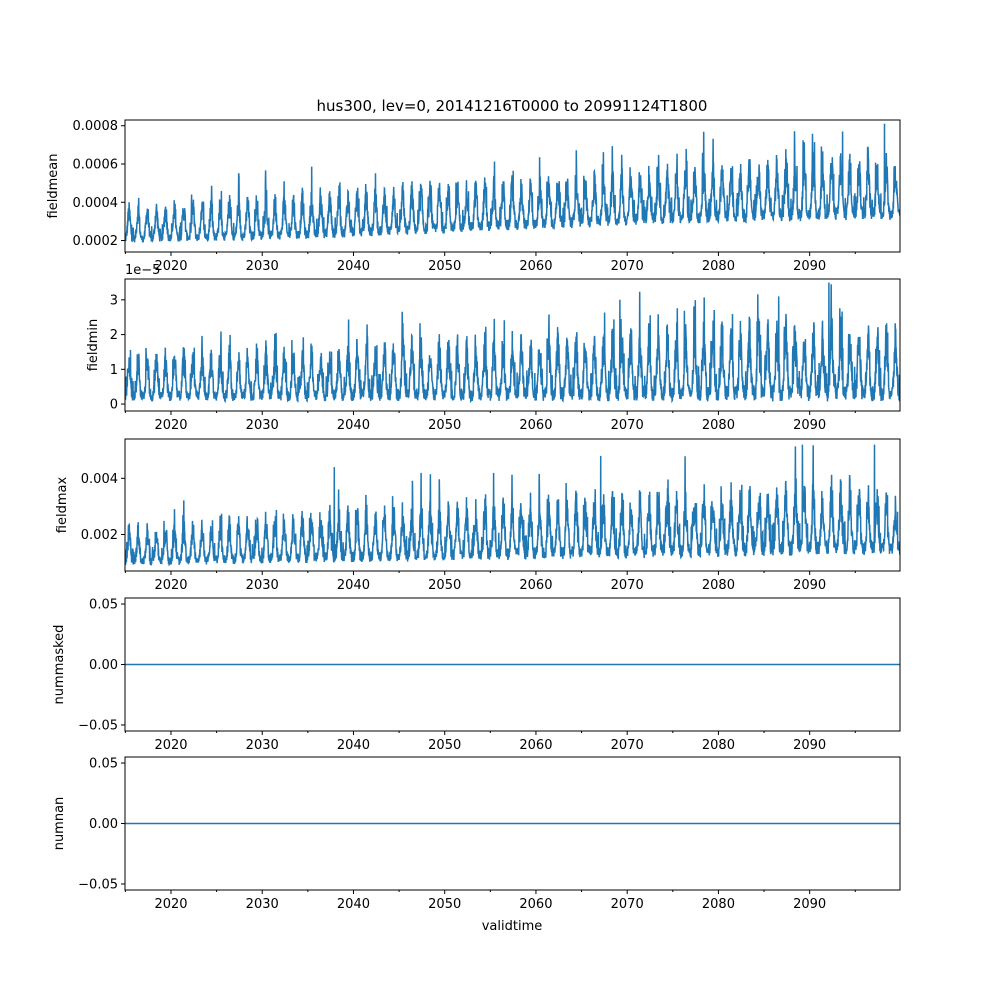  Describe the element at coordinates (96, 126) in the screenshot. I see `y-tick-label: 0.0008` at that location.